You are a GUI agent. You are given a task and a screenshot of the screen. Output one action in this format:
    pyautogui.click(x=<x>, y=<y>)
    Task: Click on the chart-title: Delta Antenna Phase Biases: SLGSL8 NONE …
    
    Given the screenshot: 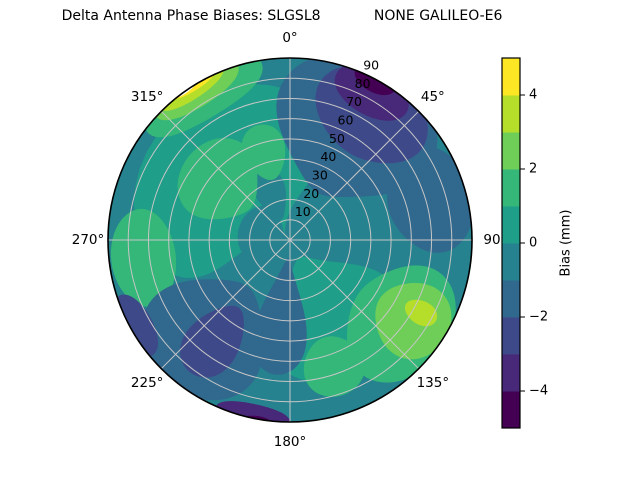 What is the action you would take?
    pyautogui.click(x=282, y=16)
    